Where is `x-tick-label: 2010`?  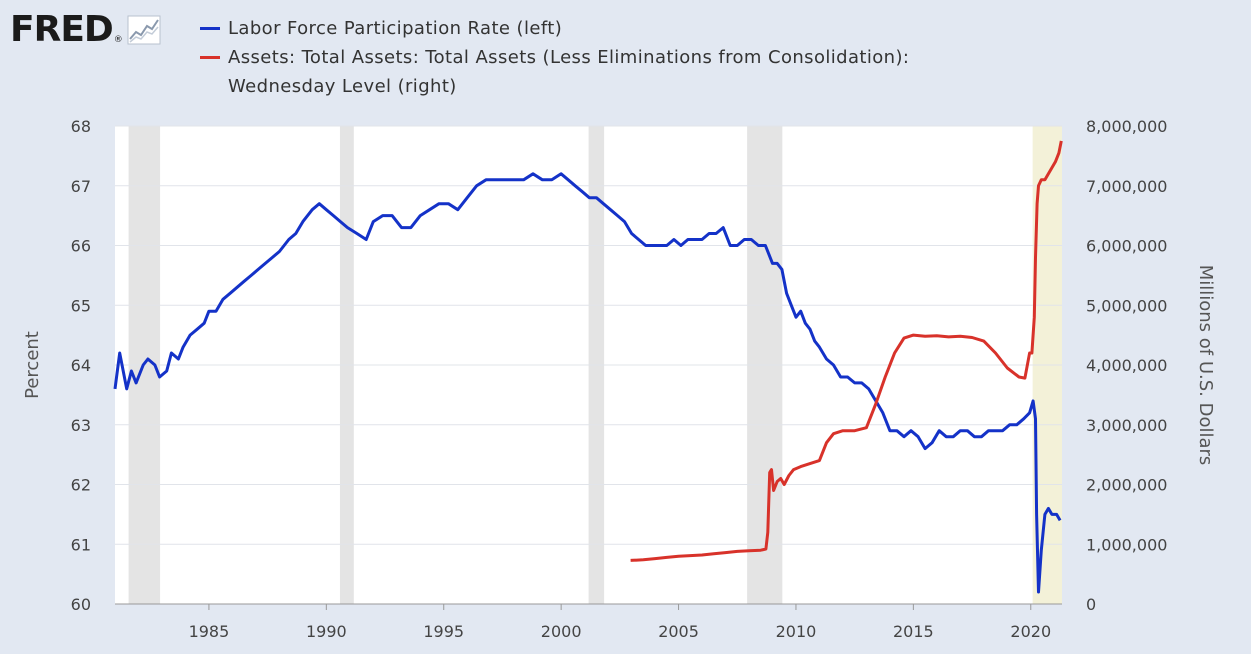 x-tick-label: 2010 is located at coordinates (796, 631).